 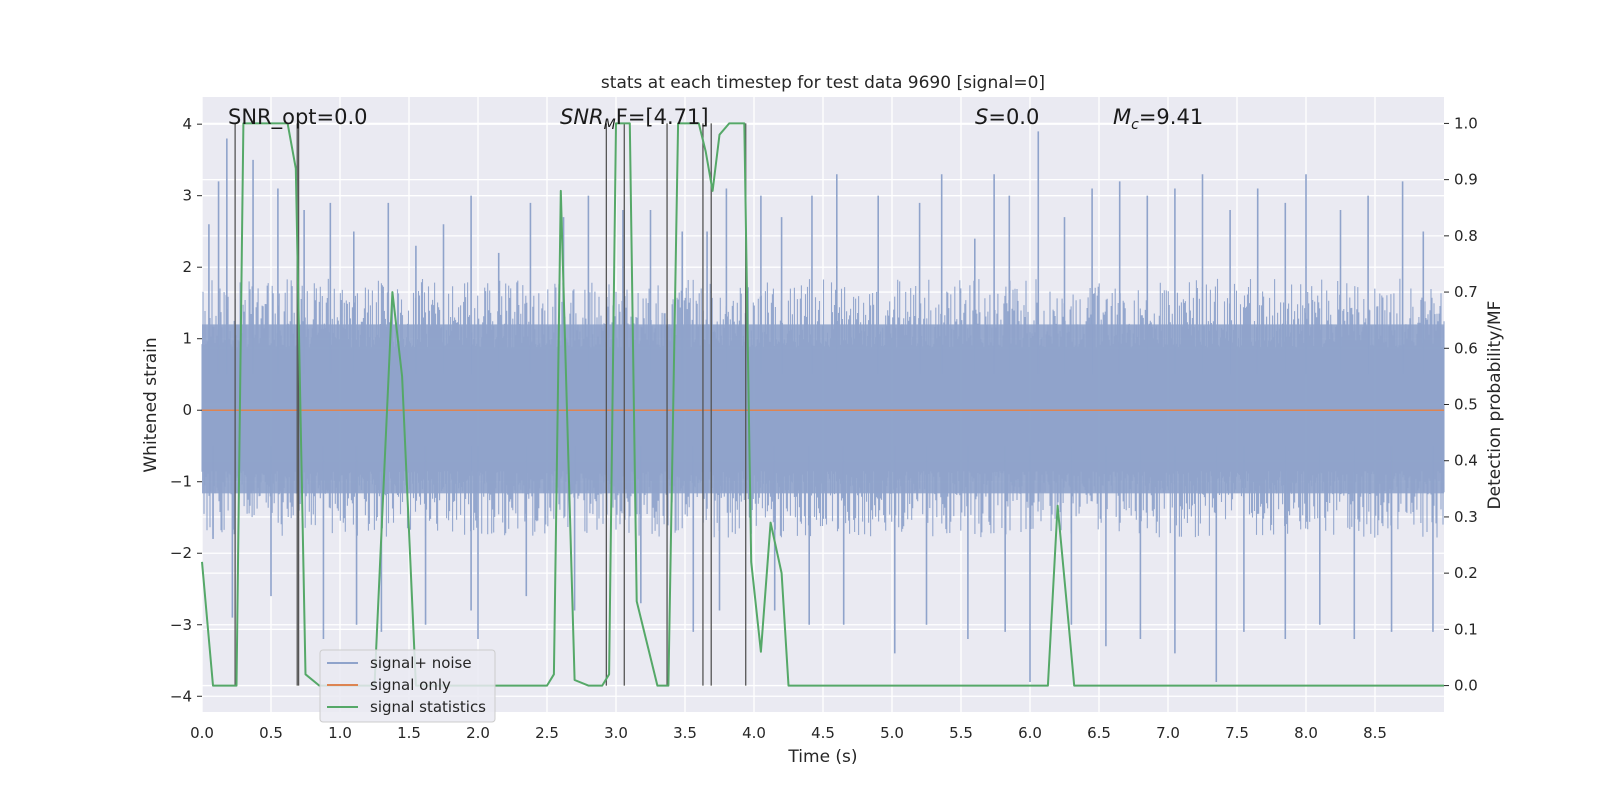 I want to click on annotation-snr-mf: SNRMF=[4.71], so click(x=634, y=119).